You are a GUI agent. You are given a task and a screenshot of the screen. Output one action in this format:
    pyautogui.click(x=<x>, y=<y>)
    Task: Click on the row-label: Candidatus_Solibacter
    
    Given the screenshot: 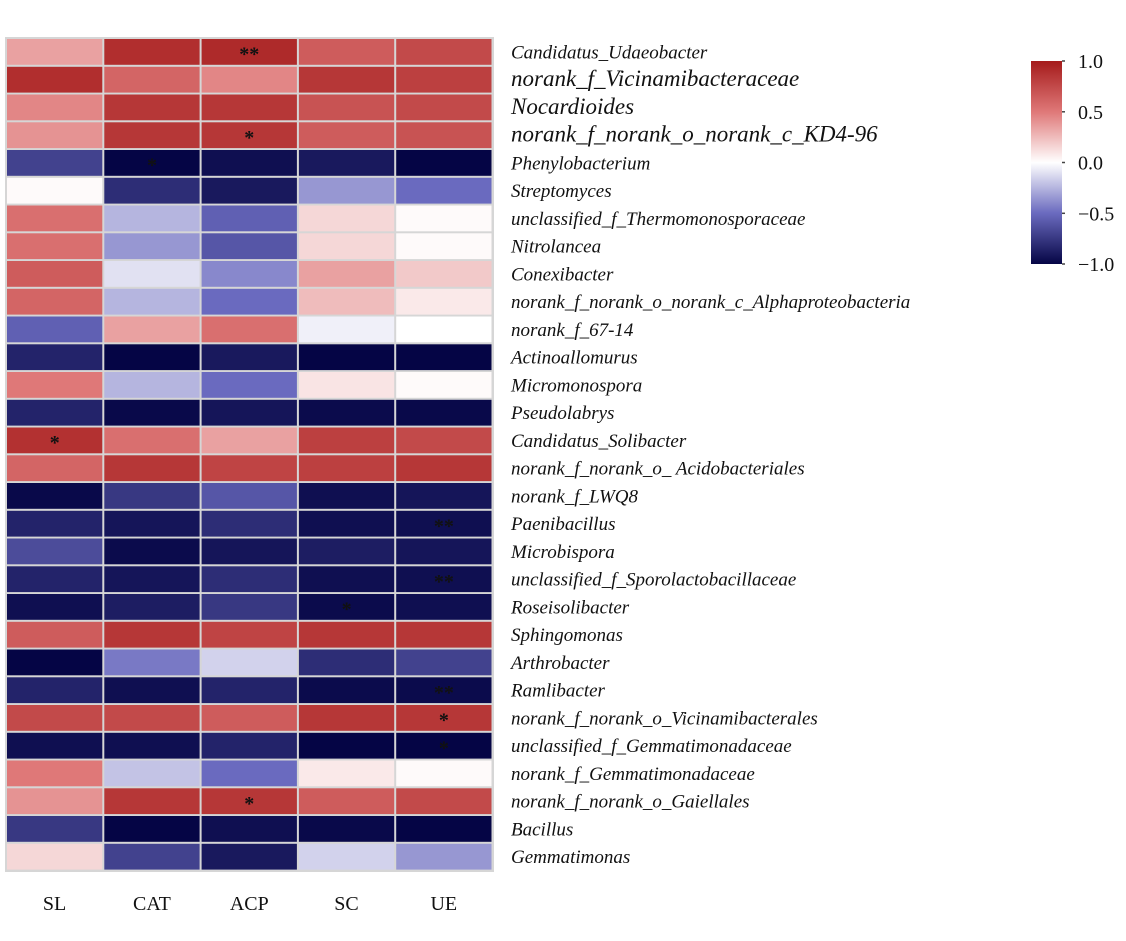 What is the action you would take?
    pyautogui.click(x=599, y=441)
    